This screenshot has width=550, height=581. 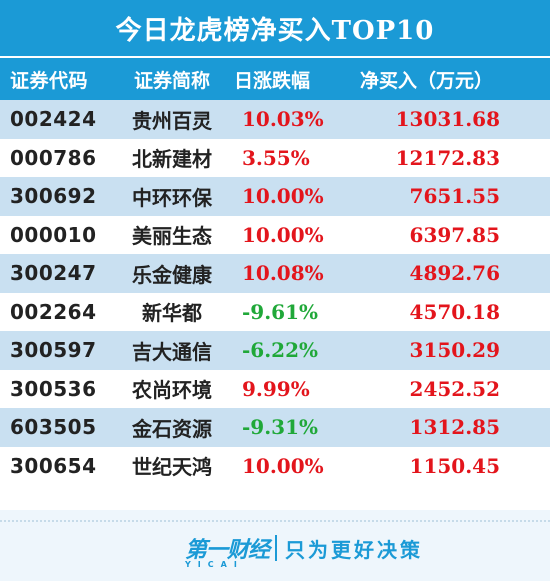 I want to click on footer: 第一财经 YICAI 只为更好决策, so click(x=275, y=545).